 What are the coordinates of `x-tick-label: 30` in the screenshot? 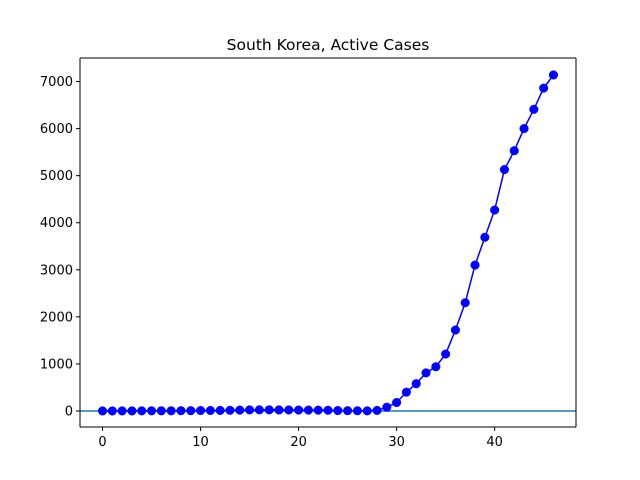 It's located at (396, 442).